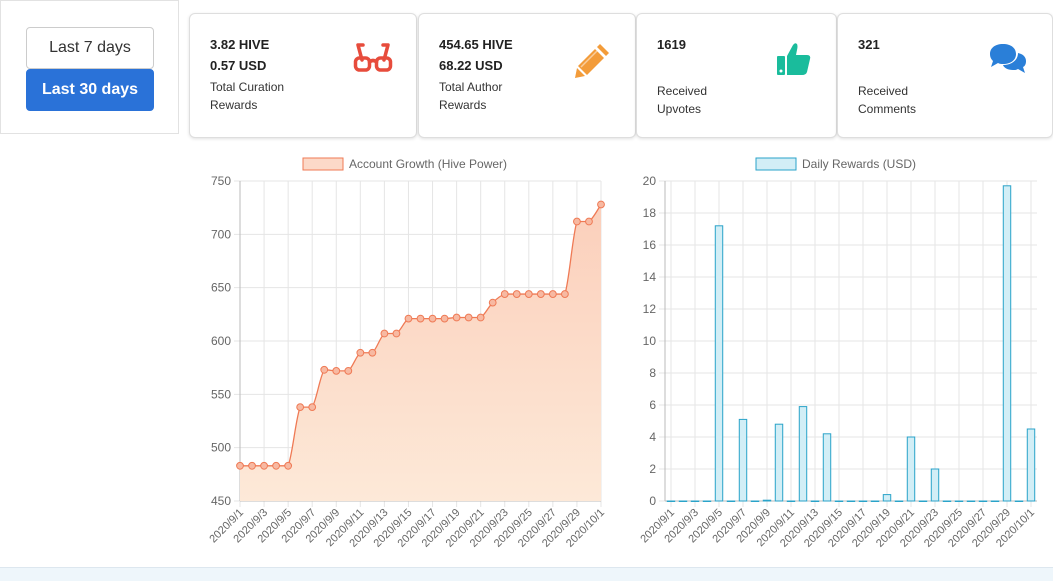 This screenshot has width=1053, height=581. I want to click on y-tick-label: 6, so click(652, 405).